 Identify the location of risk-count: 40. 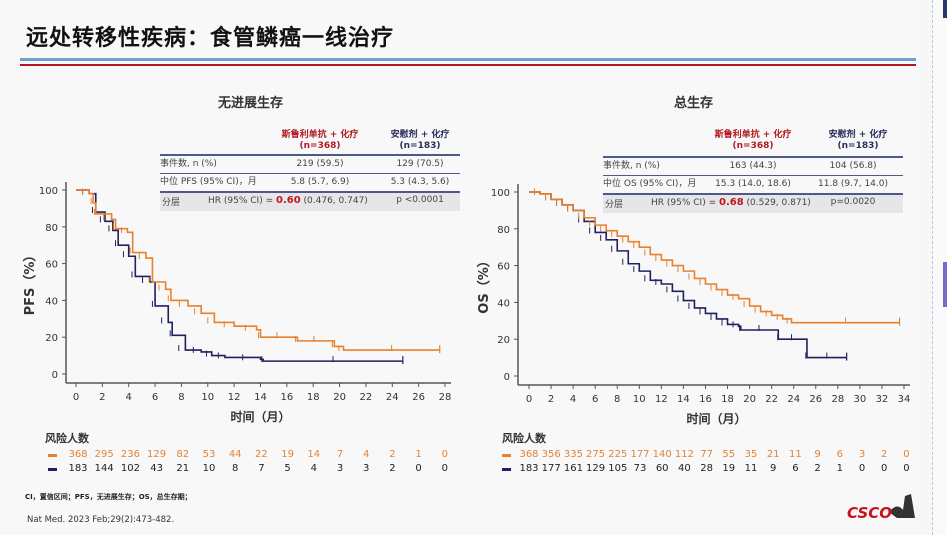
(684, 468).